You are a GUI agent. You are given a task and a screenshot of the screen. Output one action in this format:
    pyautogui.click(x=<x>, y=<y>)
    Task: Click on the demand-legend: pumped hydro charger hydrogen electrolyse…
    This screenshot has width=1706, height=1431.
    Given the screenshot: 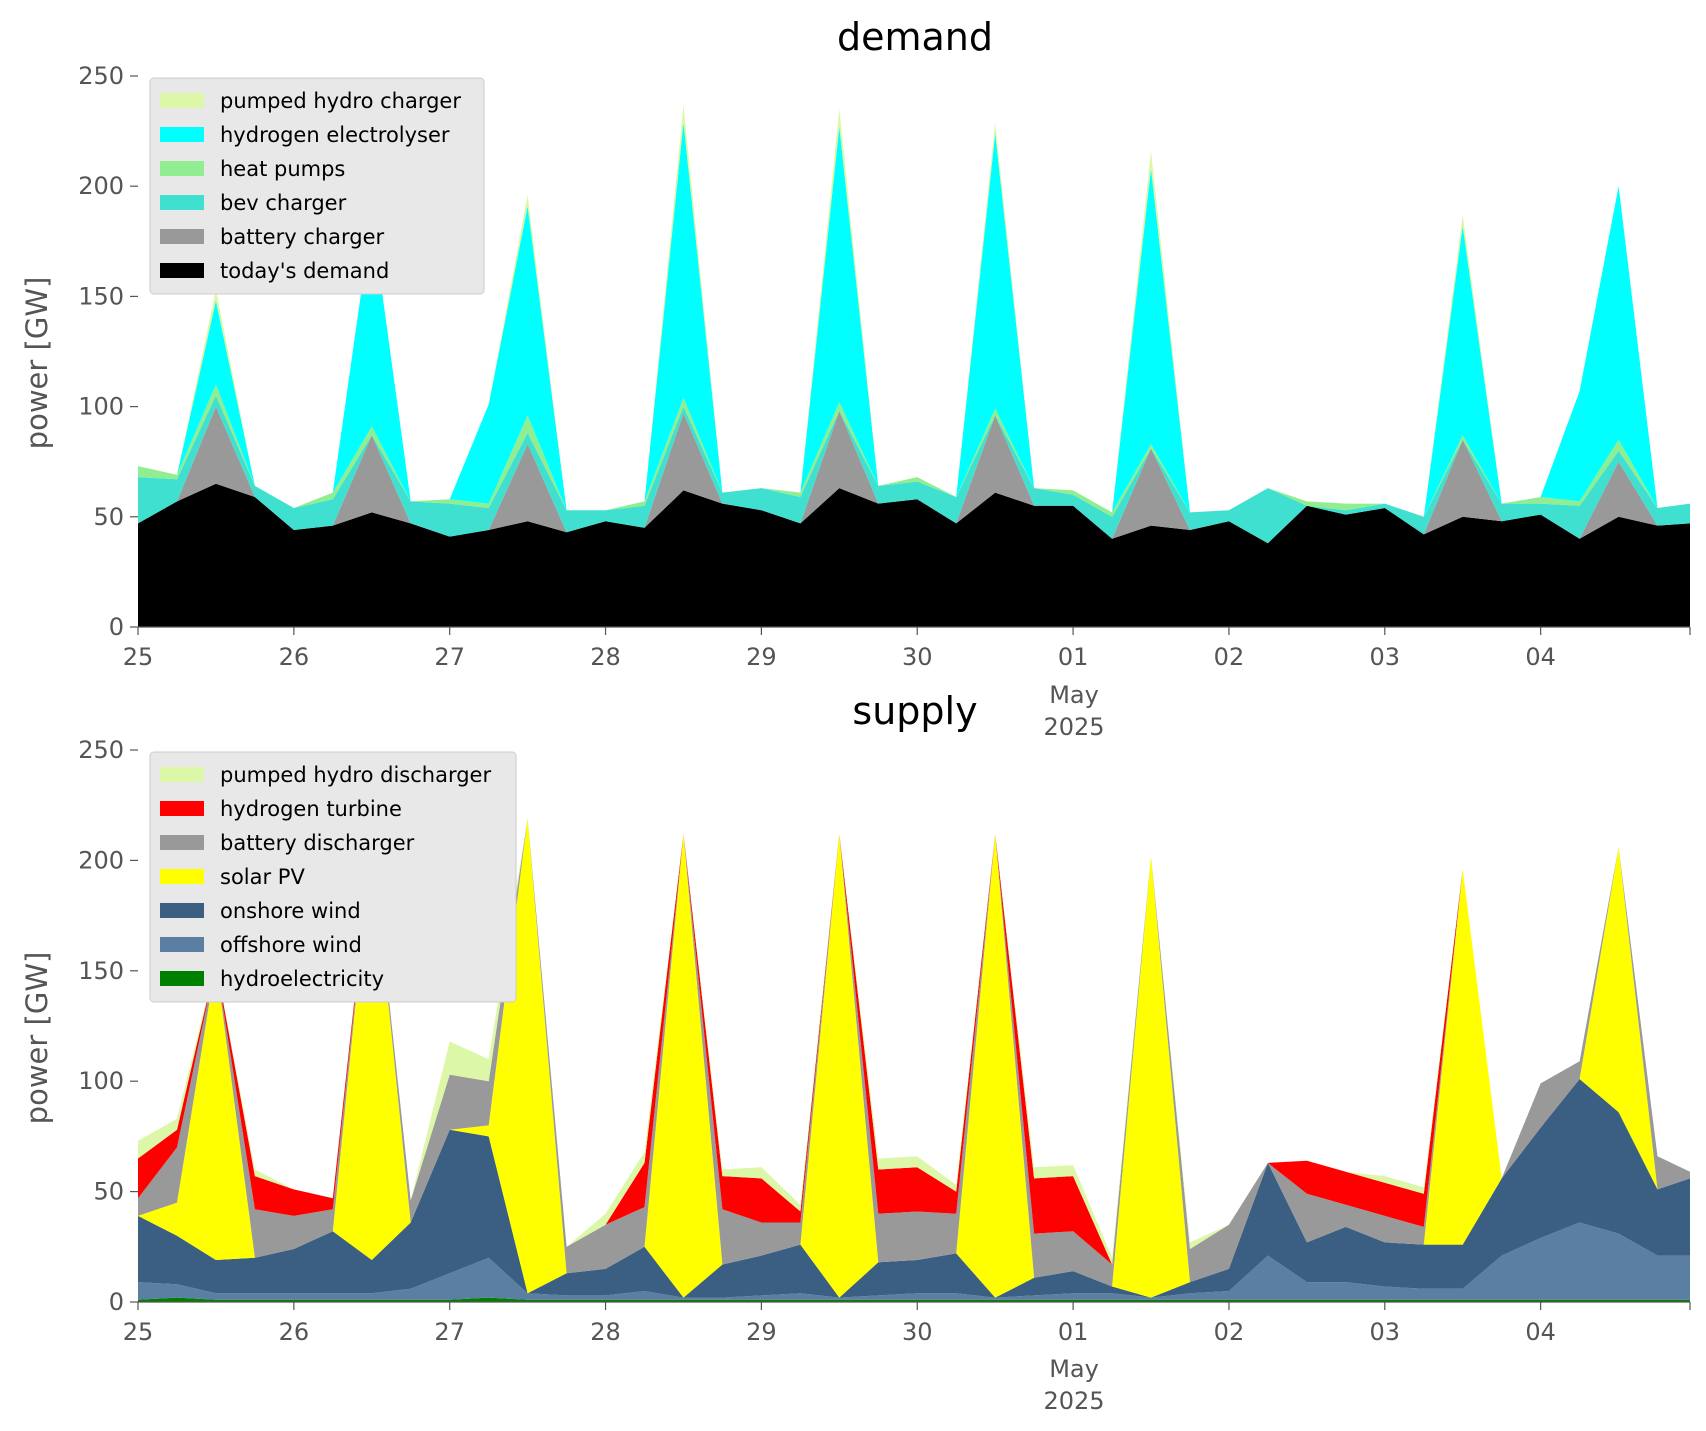 What is the action you would take?
    pyautogui.click(x=317, y=186)
    